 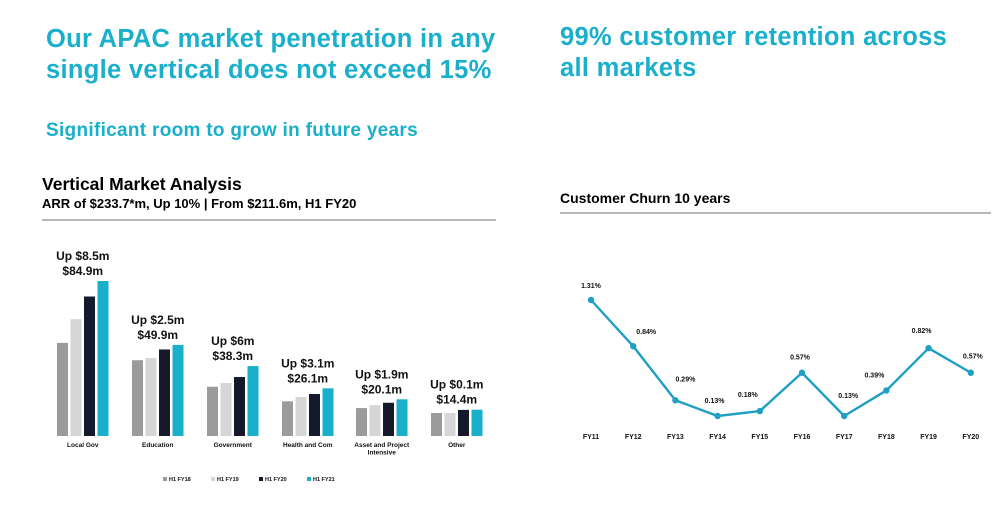 I want to click on bar-annotation-total: $38.3m, so click(x=232, y=356).